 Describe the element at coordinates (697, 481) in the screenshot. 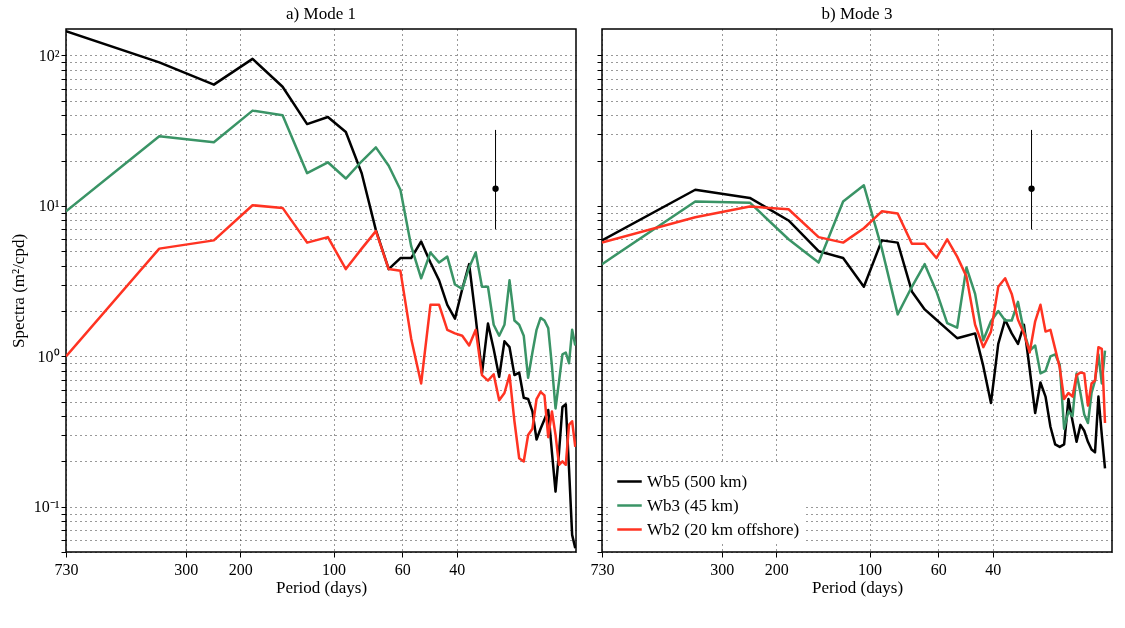

I see `legend-label: Wb5 (500 km)` at that location.